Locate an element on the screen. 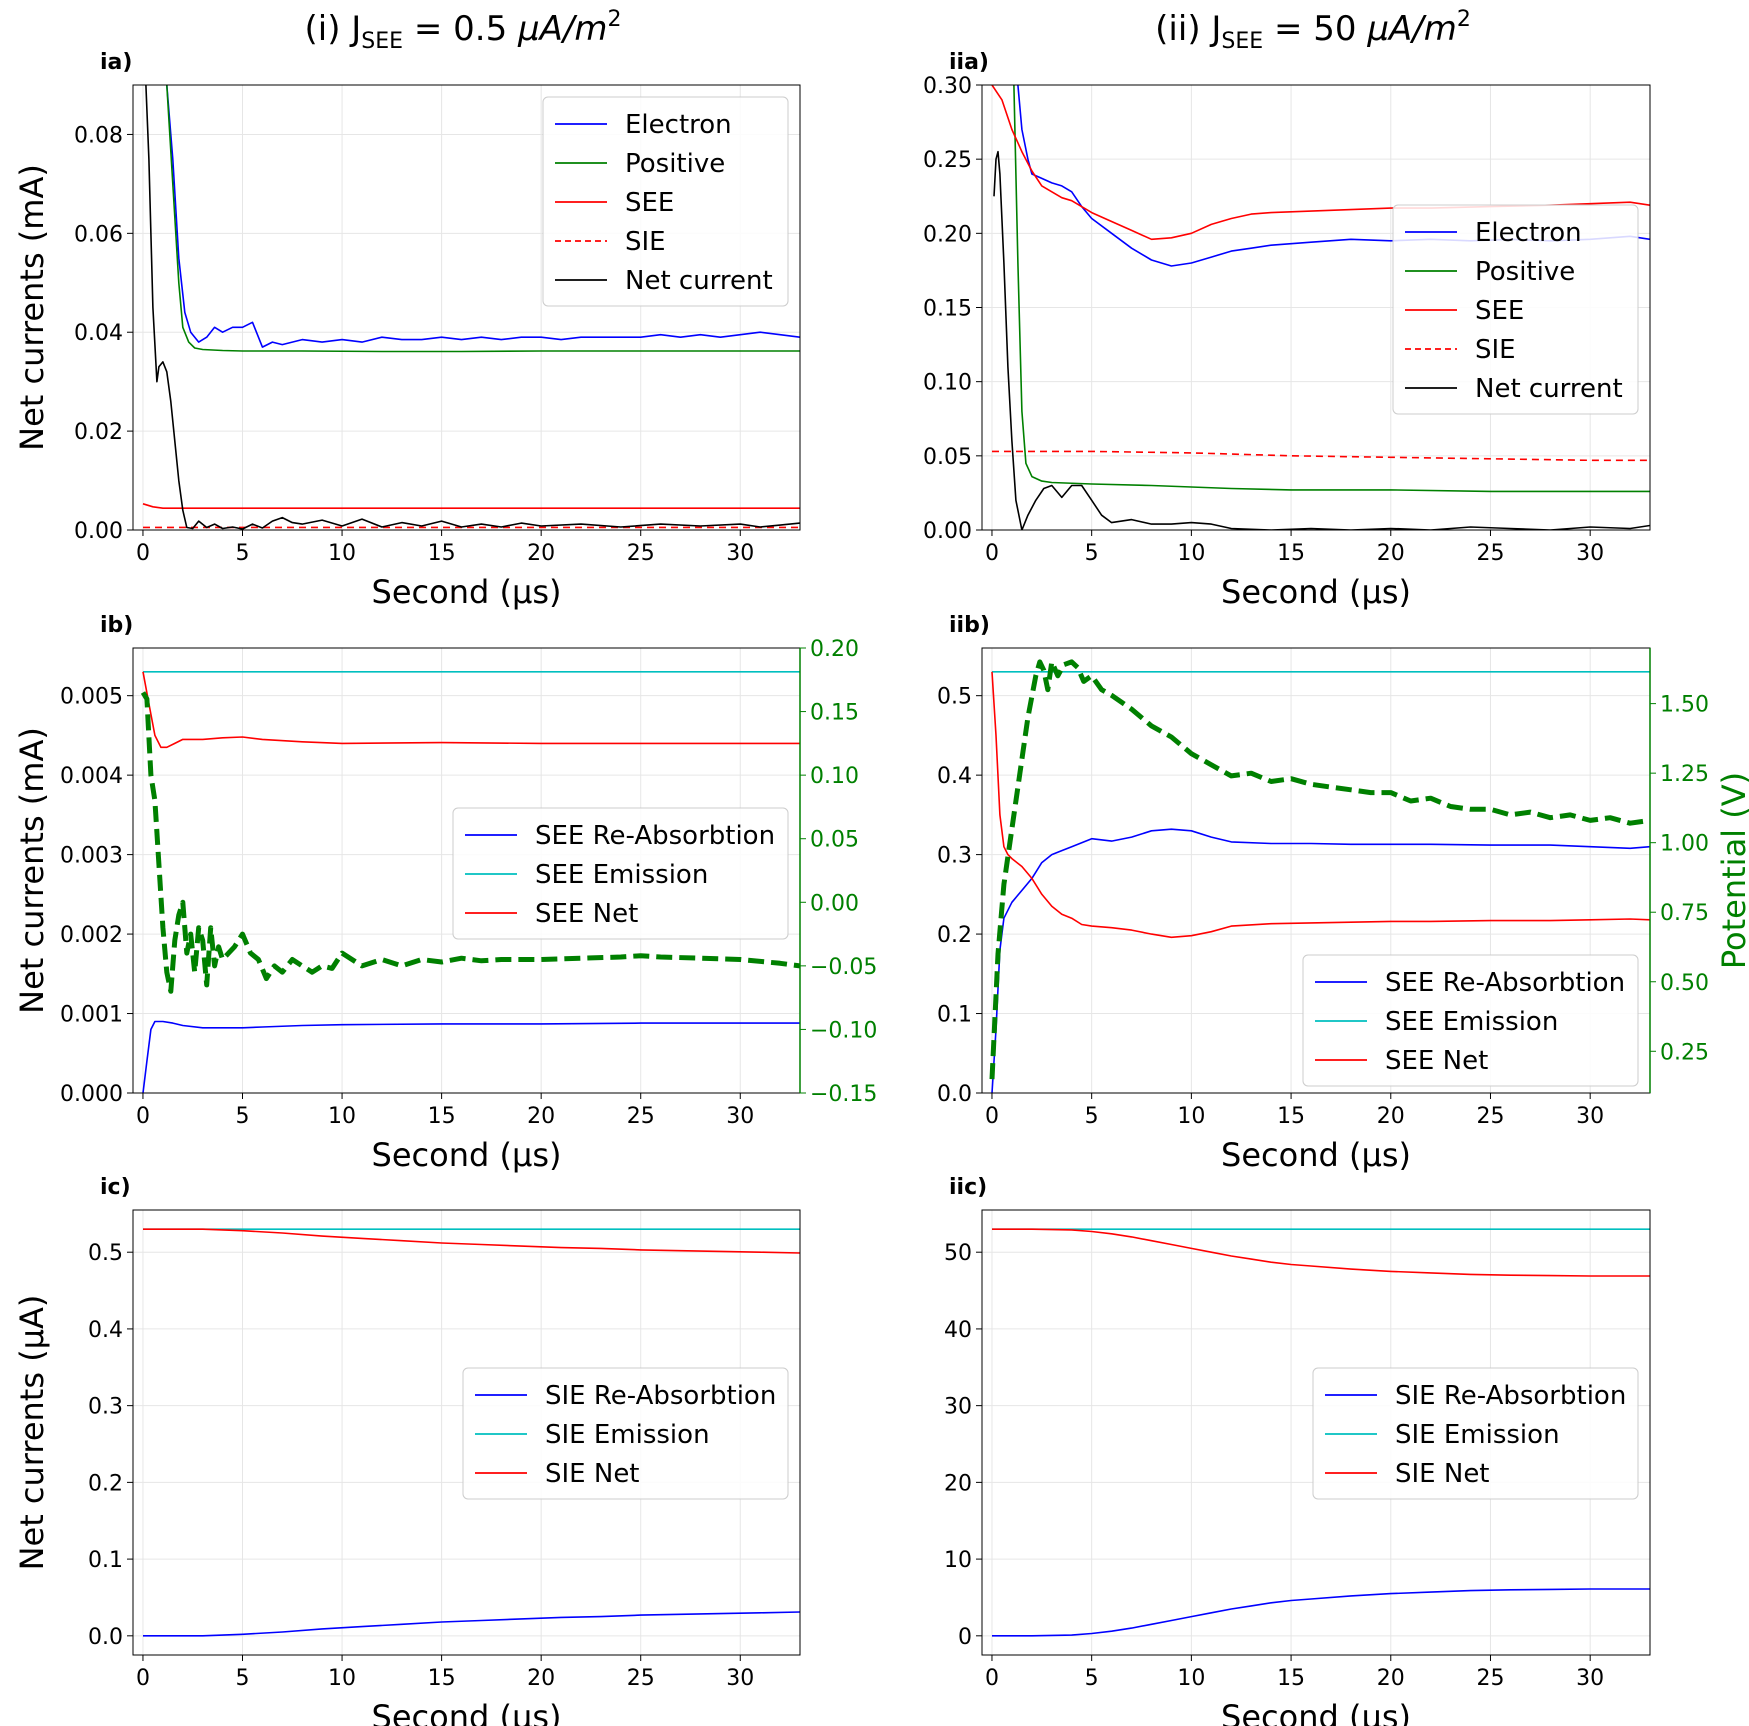  legend-label-iic-2: SIE Net is located at coordinates (1442, 1474).